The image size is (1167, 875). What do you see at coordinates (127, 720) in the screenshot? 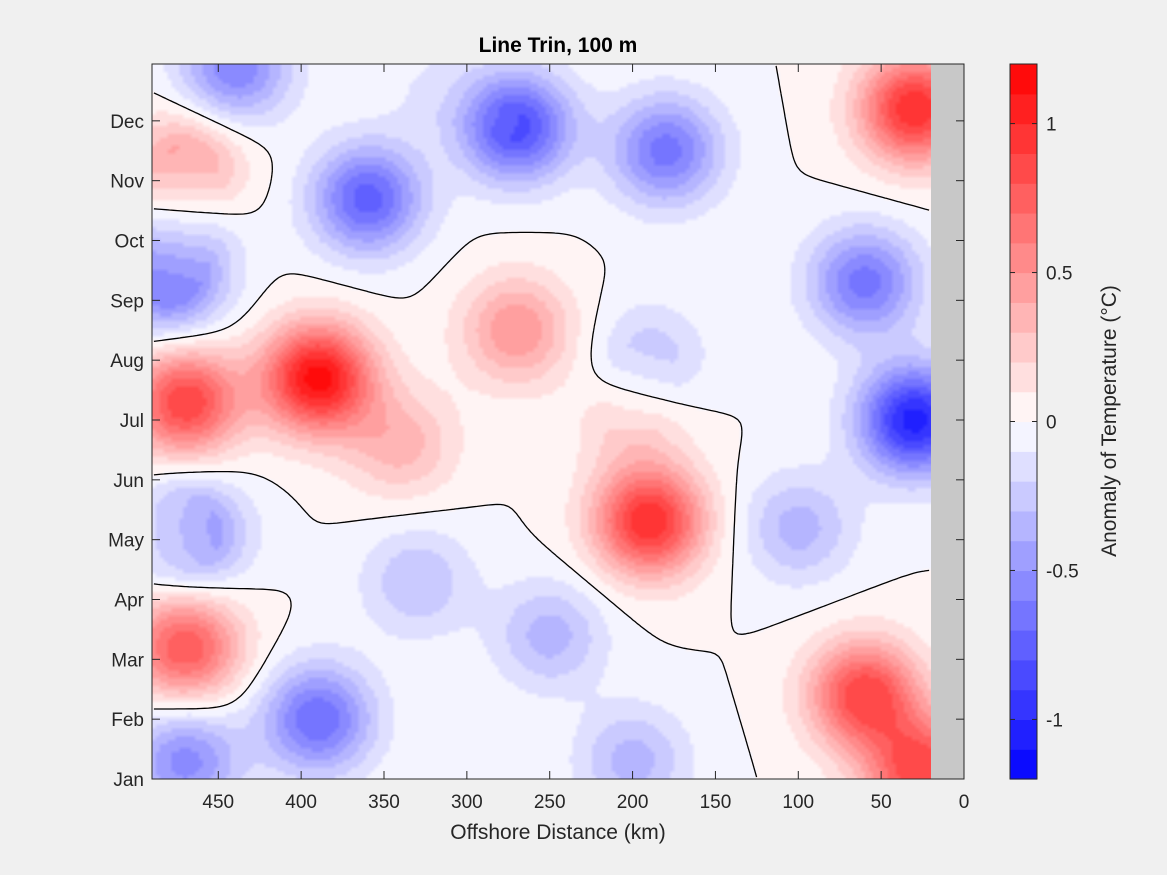
I see `y-tick-label: Feb` at bounding box center [127, 720].